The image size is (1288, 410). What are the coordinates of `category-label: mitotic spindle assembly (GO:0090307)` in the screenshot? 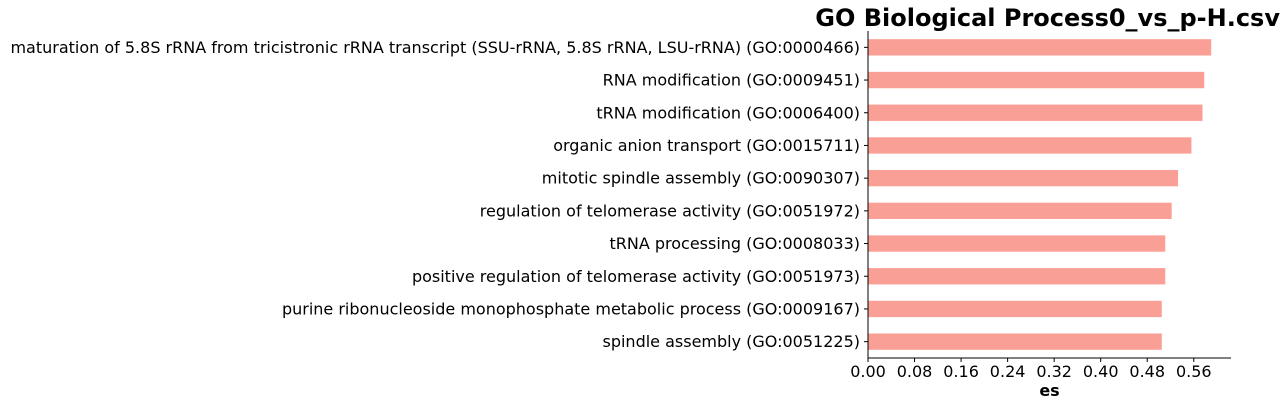 It's located at (701, 178).